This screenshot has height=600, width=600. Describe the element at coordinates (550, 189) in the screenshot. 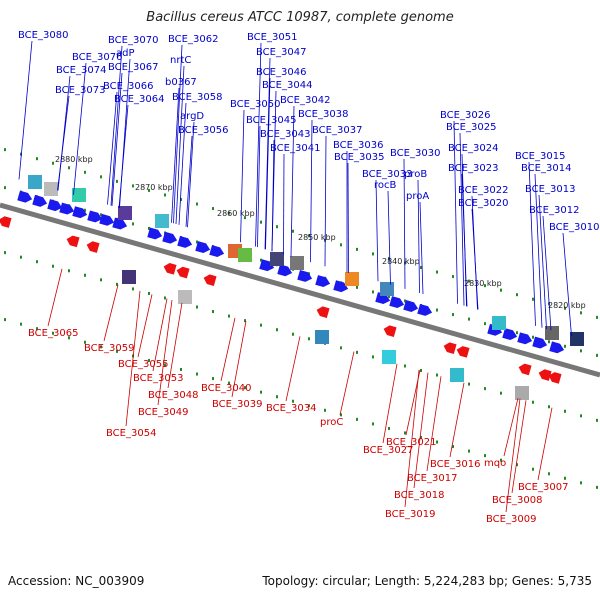

I see `forward-gene-label: BCE_3013` at that location.